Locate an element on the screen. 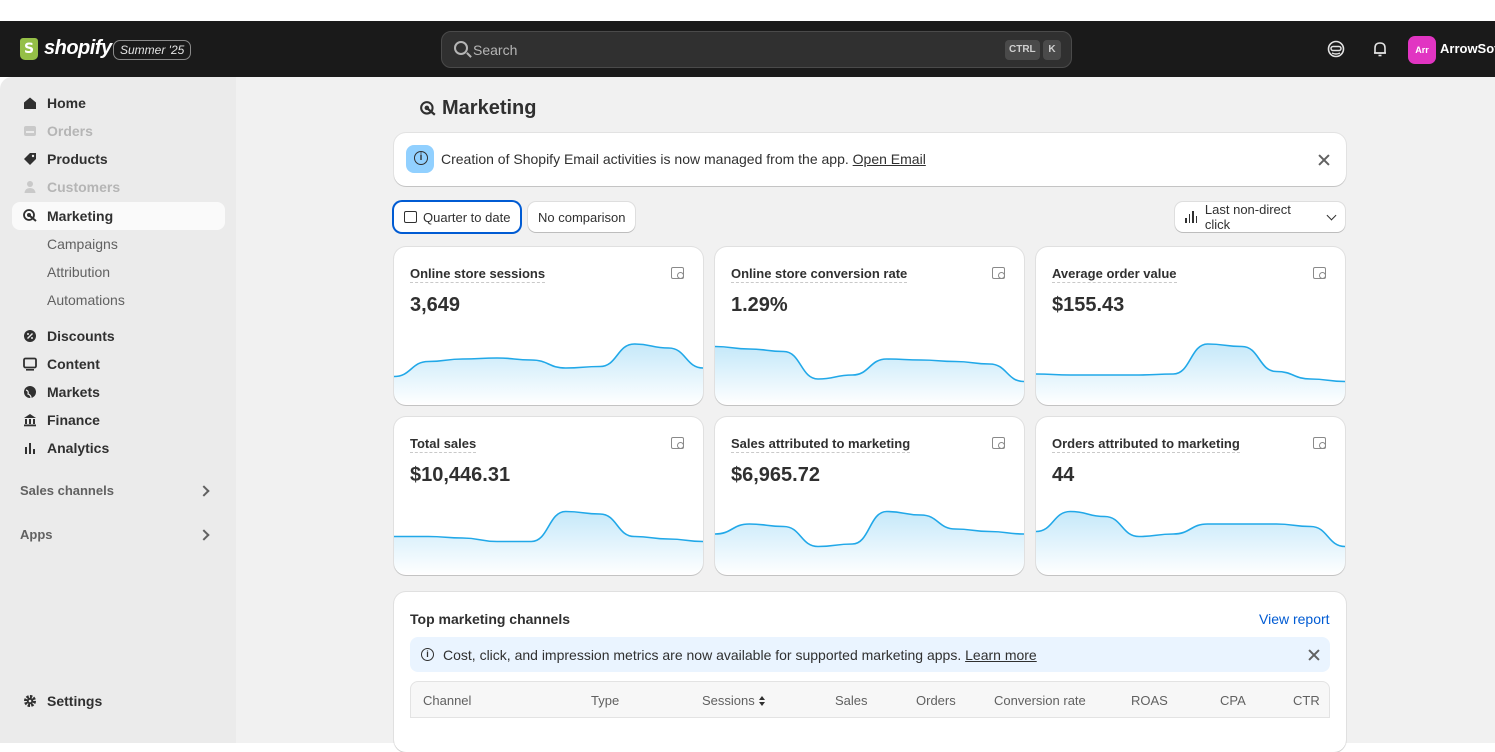  metric-card: Total sales $10,446.31 is located at coordinates (548, 496).